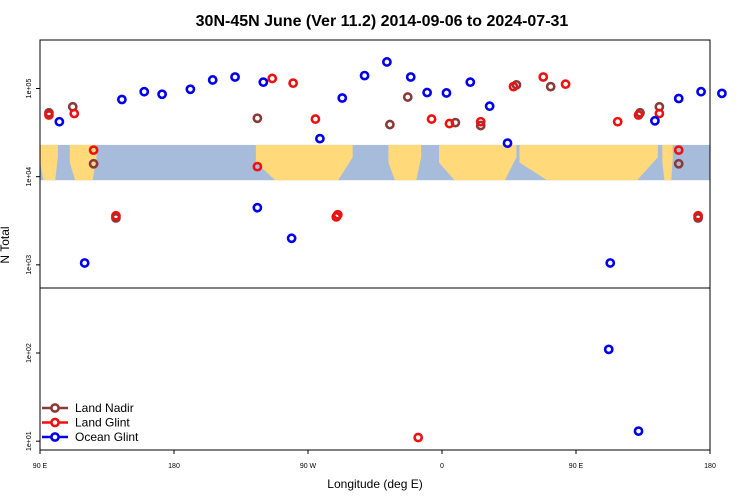 This screenshot has height=500, width=750. I want to click on legend-entry: Ocean Glint, so click(107, 437).